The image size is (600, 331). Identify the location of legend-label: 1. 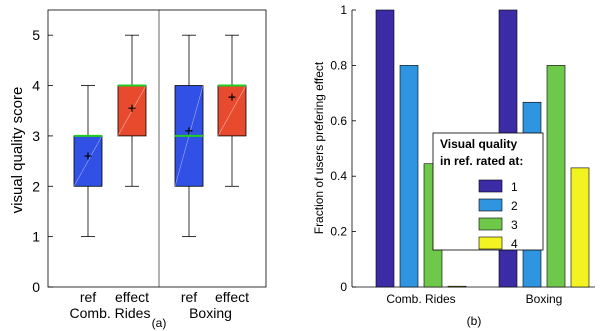
(514, 187).